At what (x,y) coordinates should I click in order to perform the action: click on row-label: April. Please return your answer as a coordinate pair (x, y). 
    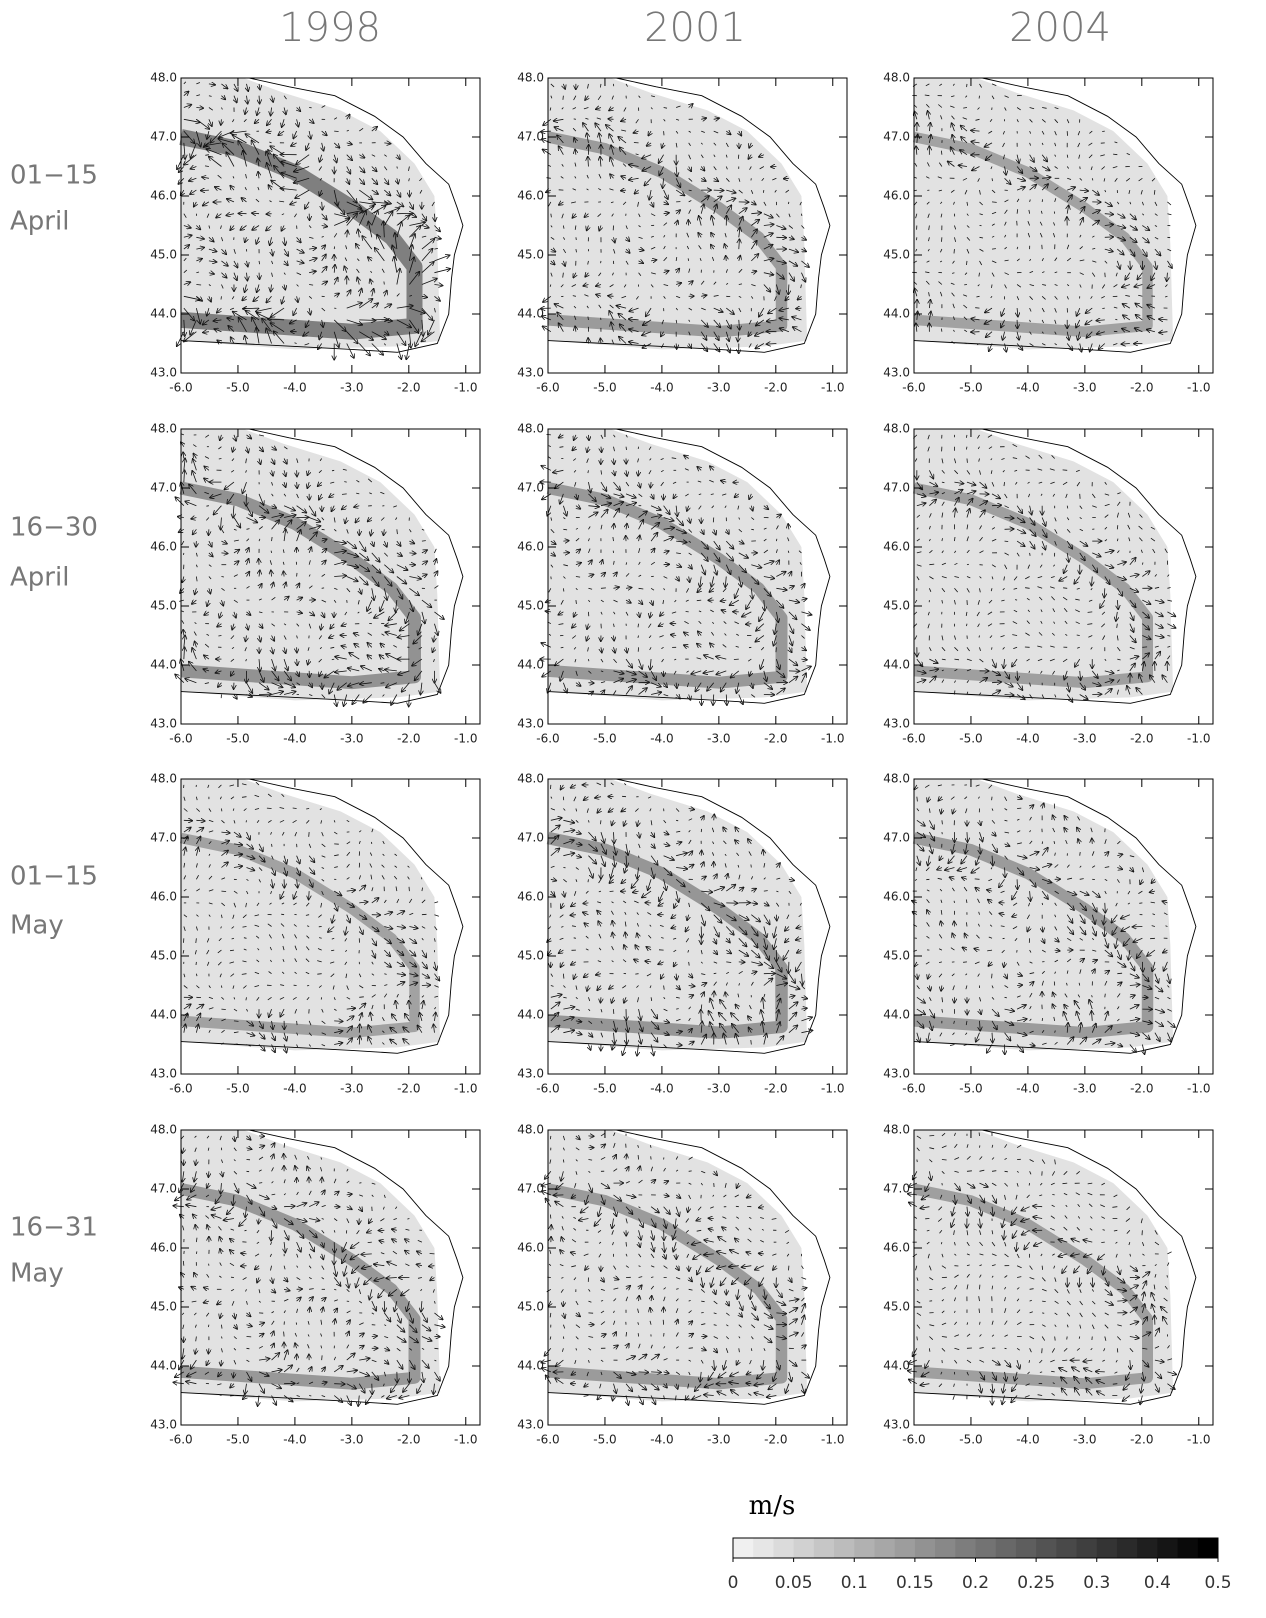
    Looking at the image, I should click on (39, 222).